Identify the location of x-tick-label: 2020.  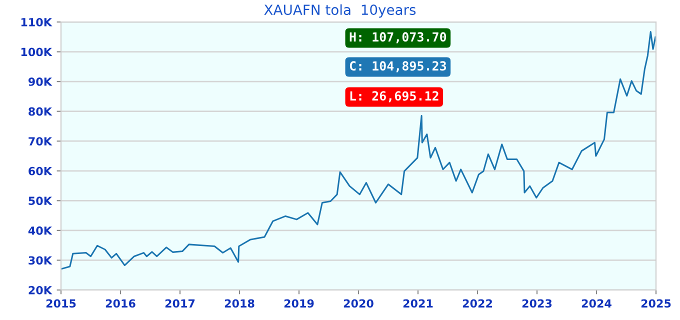
(359, 303).